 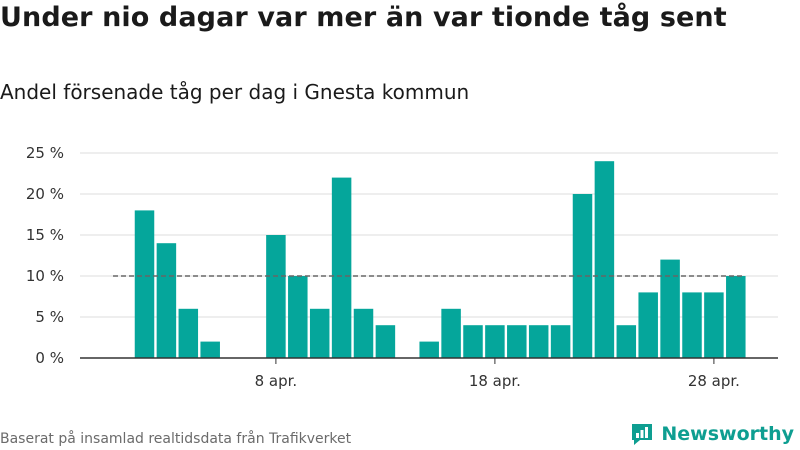 I want to click on y-tick-label: 0 %, so click(x=49, y=358).